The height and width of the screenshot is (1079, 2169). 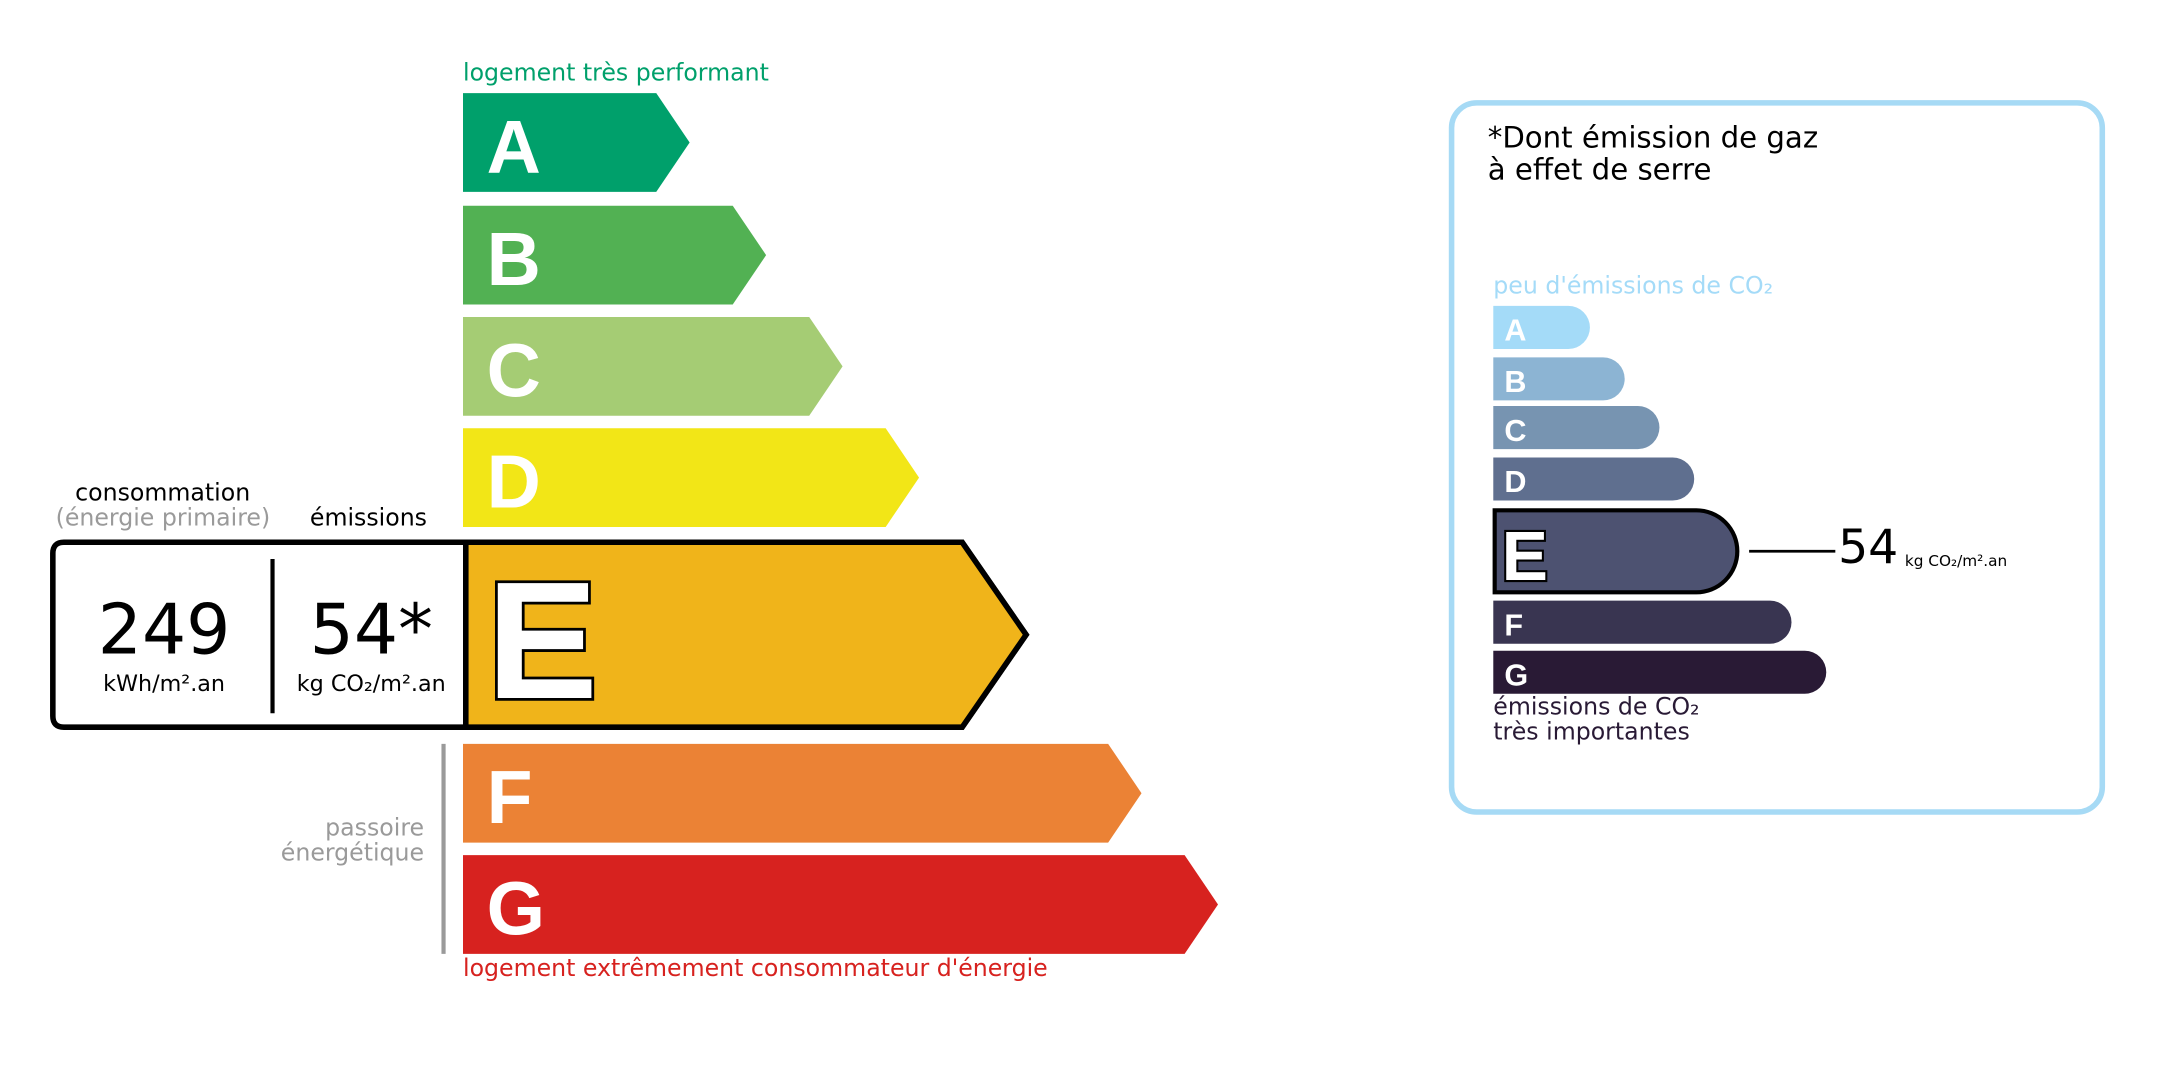 I want to click on ghg-letter-e: E, so click(x=1525, y=556).